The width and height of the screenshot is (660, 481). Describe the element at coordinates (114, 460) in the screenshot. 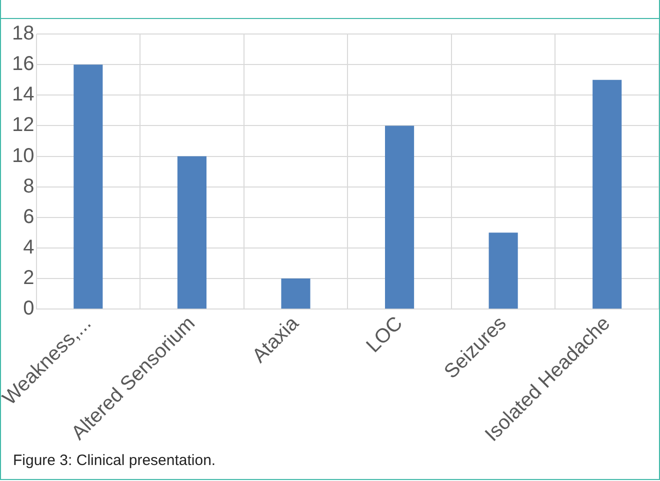

I see `caption: Figure 3: Clinical presentation.` at that location.